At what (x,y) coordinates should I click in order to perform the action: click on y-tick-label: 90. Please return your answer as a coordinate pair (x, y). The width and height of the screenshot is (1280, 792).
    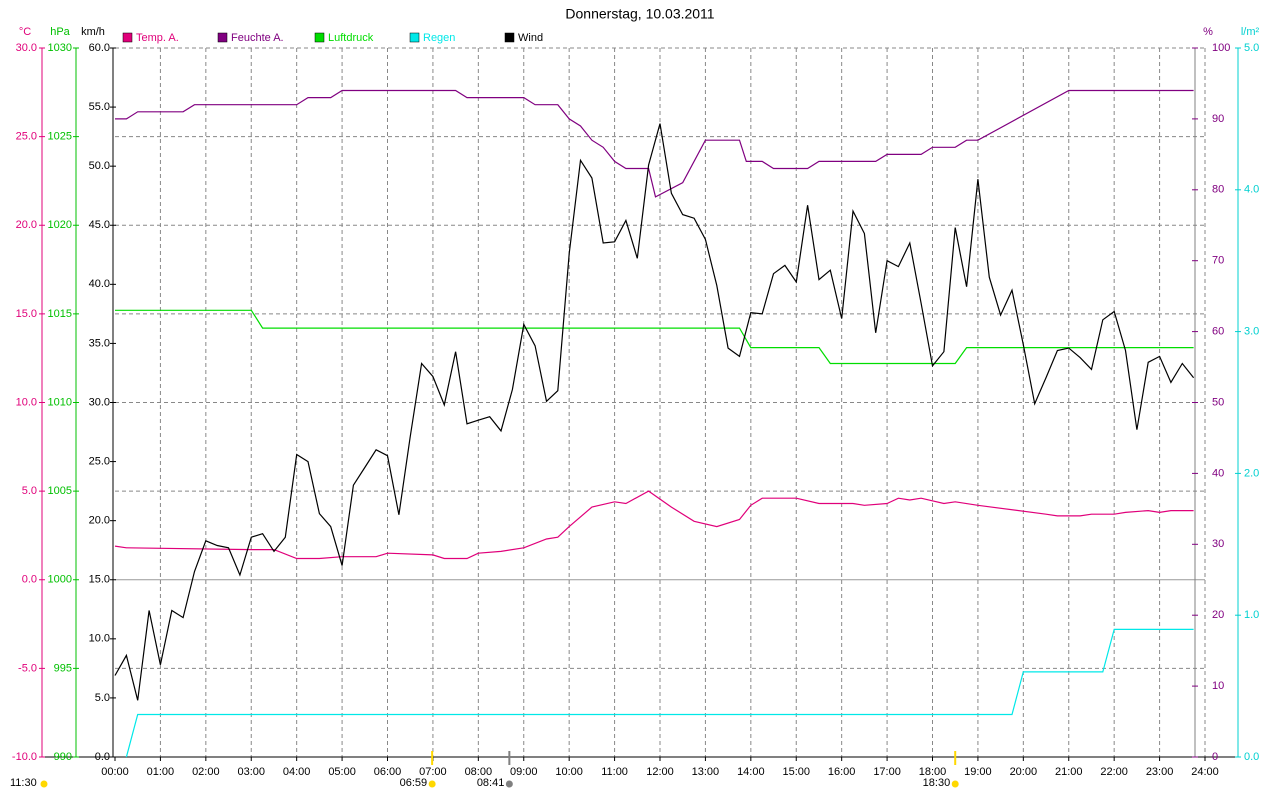
    Looking at the image, I should click on (1218, 119).